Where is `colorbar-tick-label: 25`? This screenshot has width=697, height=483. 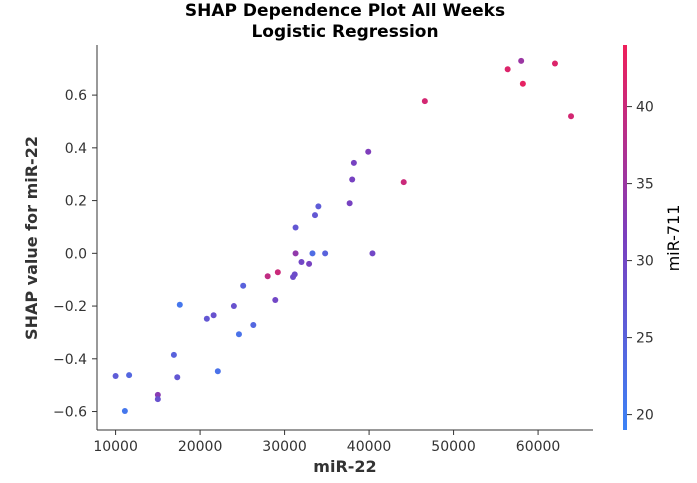
colorbar-tick-label: 25 is located at coordinates (645, 339).